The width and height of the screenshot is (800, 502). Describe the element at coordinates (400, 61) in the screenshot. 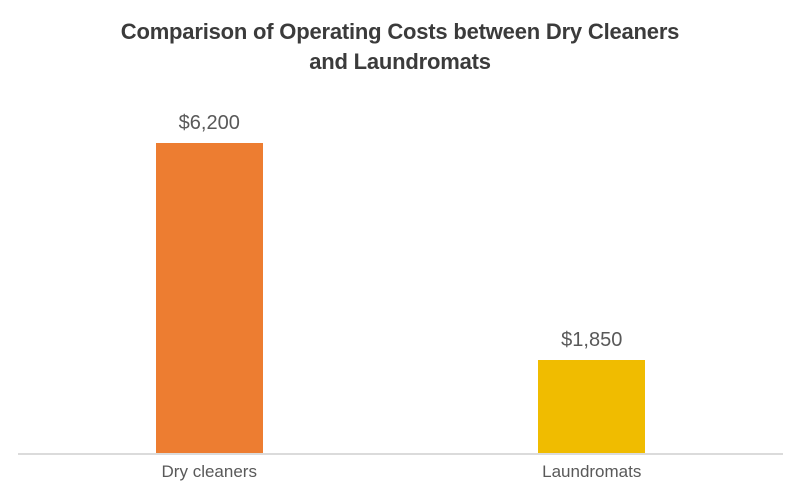

I see `chart-title-line-2: and Laundromats` at that location.